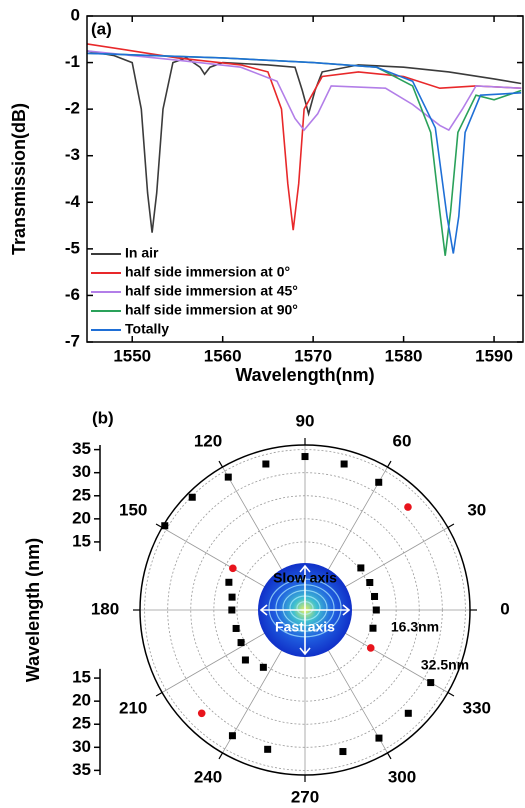 This screenshot has width=525, height=808. What do you see at coordinates (402, 440) in the screenshot?
I see `theta-tick-label: 60` at bounding box center [402, 440].